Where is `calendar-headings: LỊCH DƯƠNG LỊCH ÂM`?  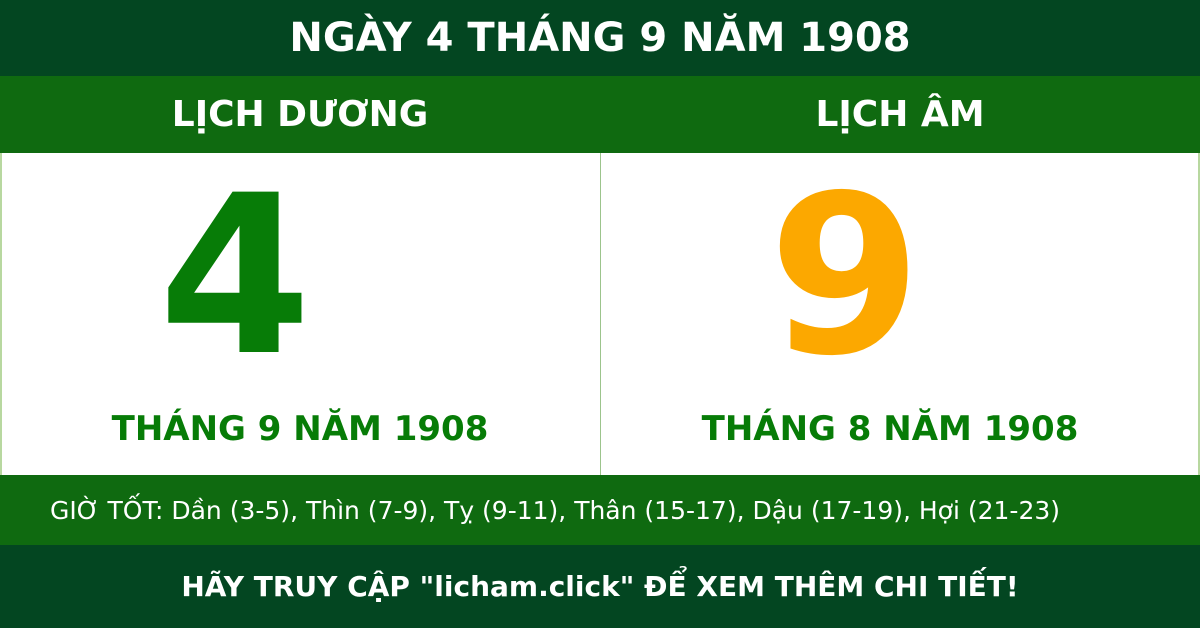
calendar-headings: LỊCH DƯƠNG LỊCH ÂM is located at coordinates (600, 114).